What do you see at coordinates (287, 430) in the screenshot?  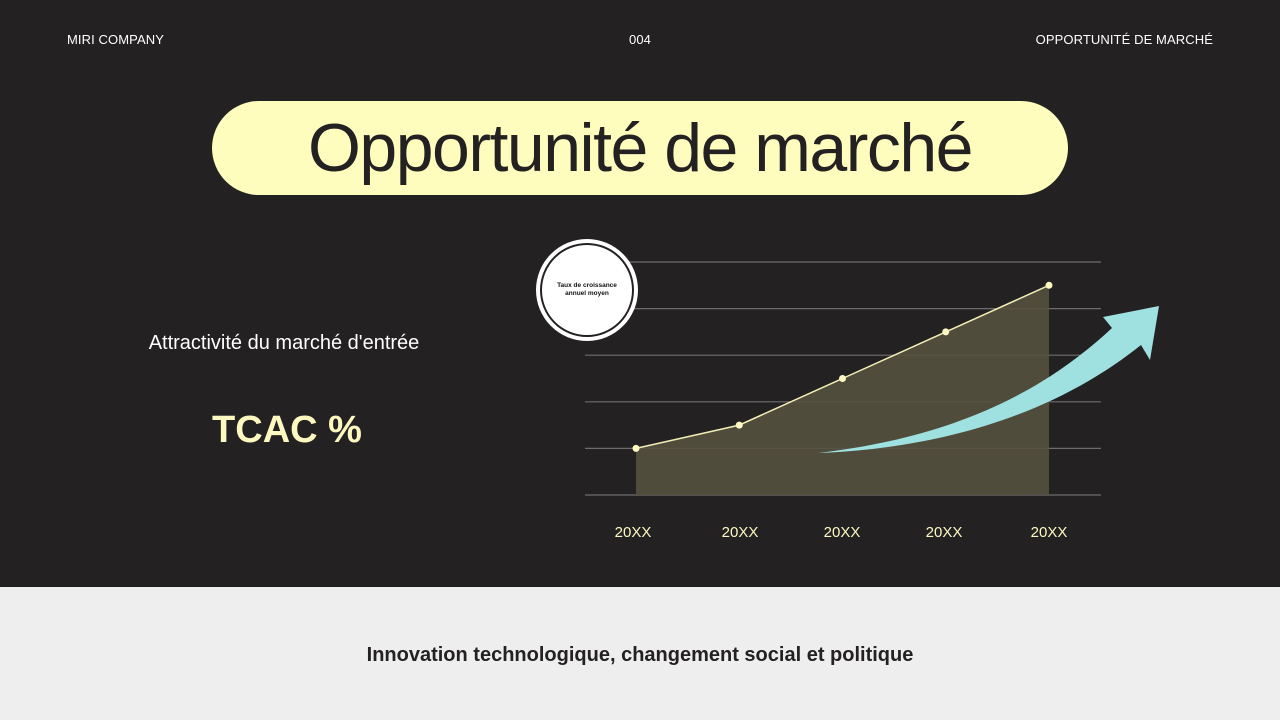 I see `cagr-kpi: TCAC %` at bounding box center [287, 430].